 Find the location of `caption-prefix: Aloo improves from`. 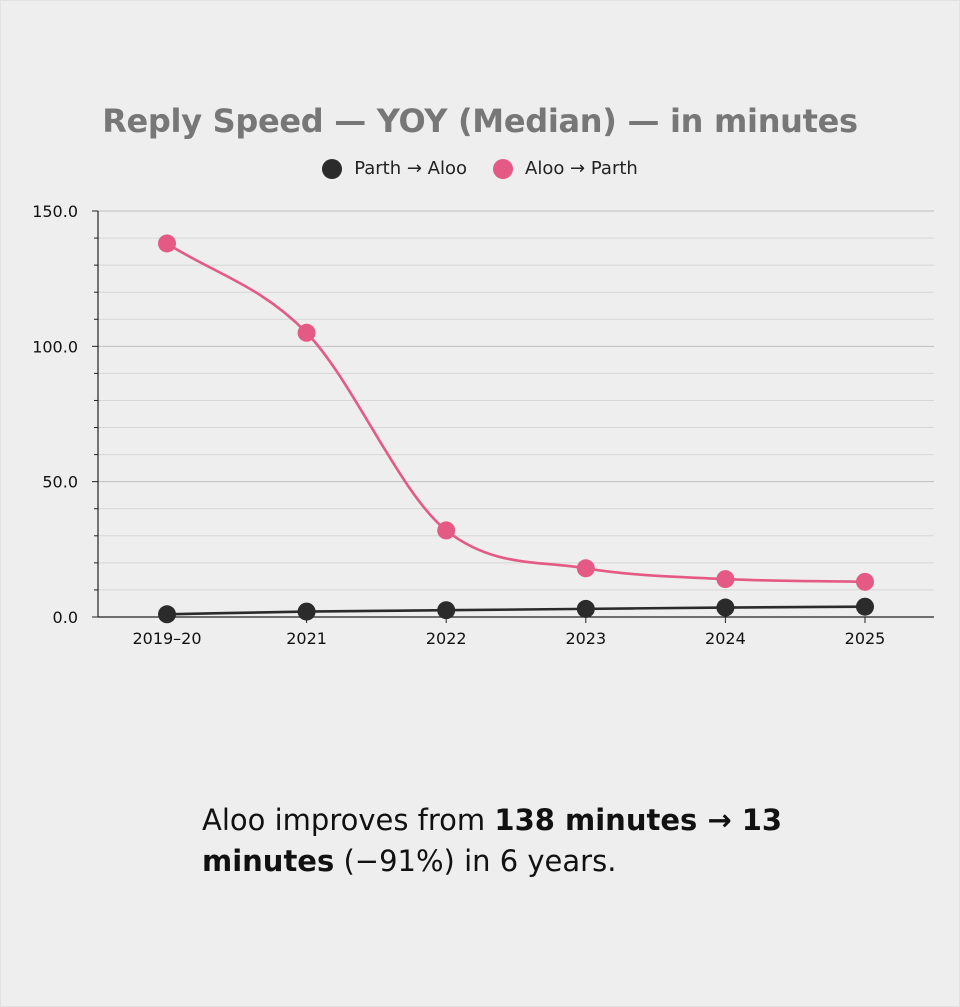

caption-prefix: Aloo improves from is located at coordinates (348, 820).